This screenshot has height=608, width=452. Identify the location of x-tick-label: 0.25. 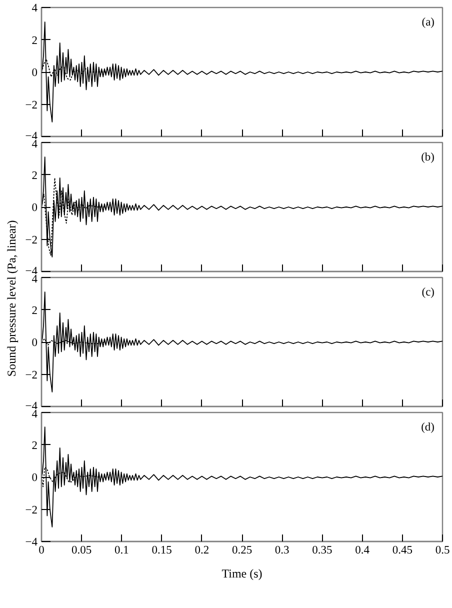
(242, 550).